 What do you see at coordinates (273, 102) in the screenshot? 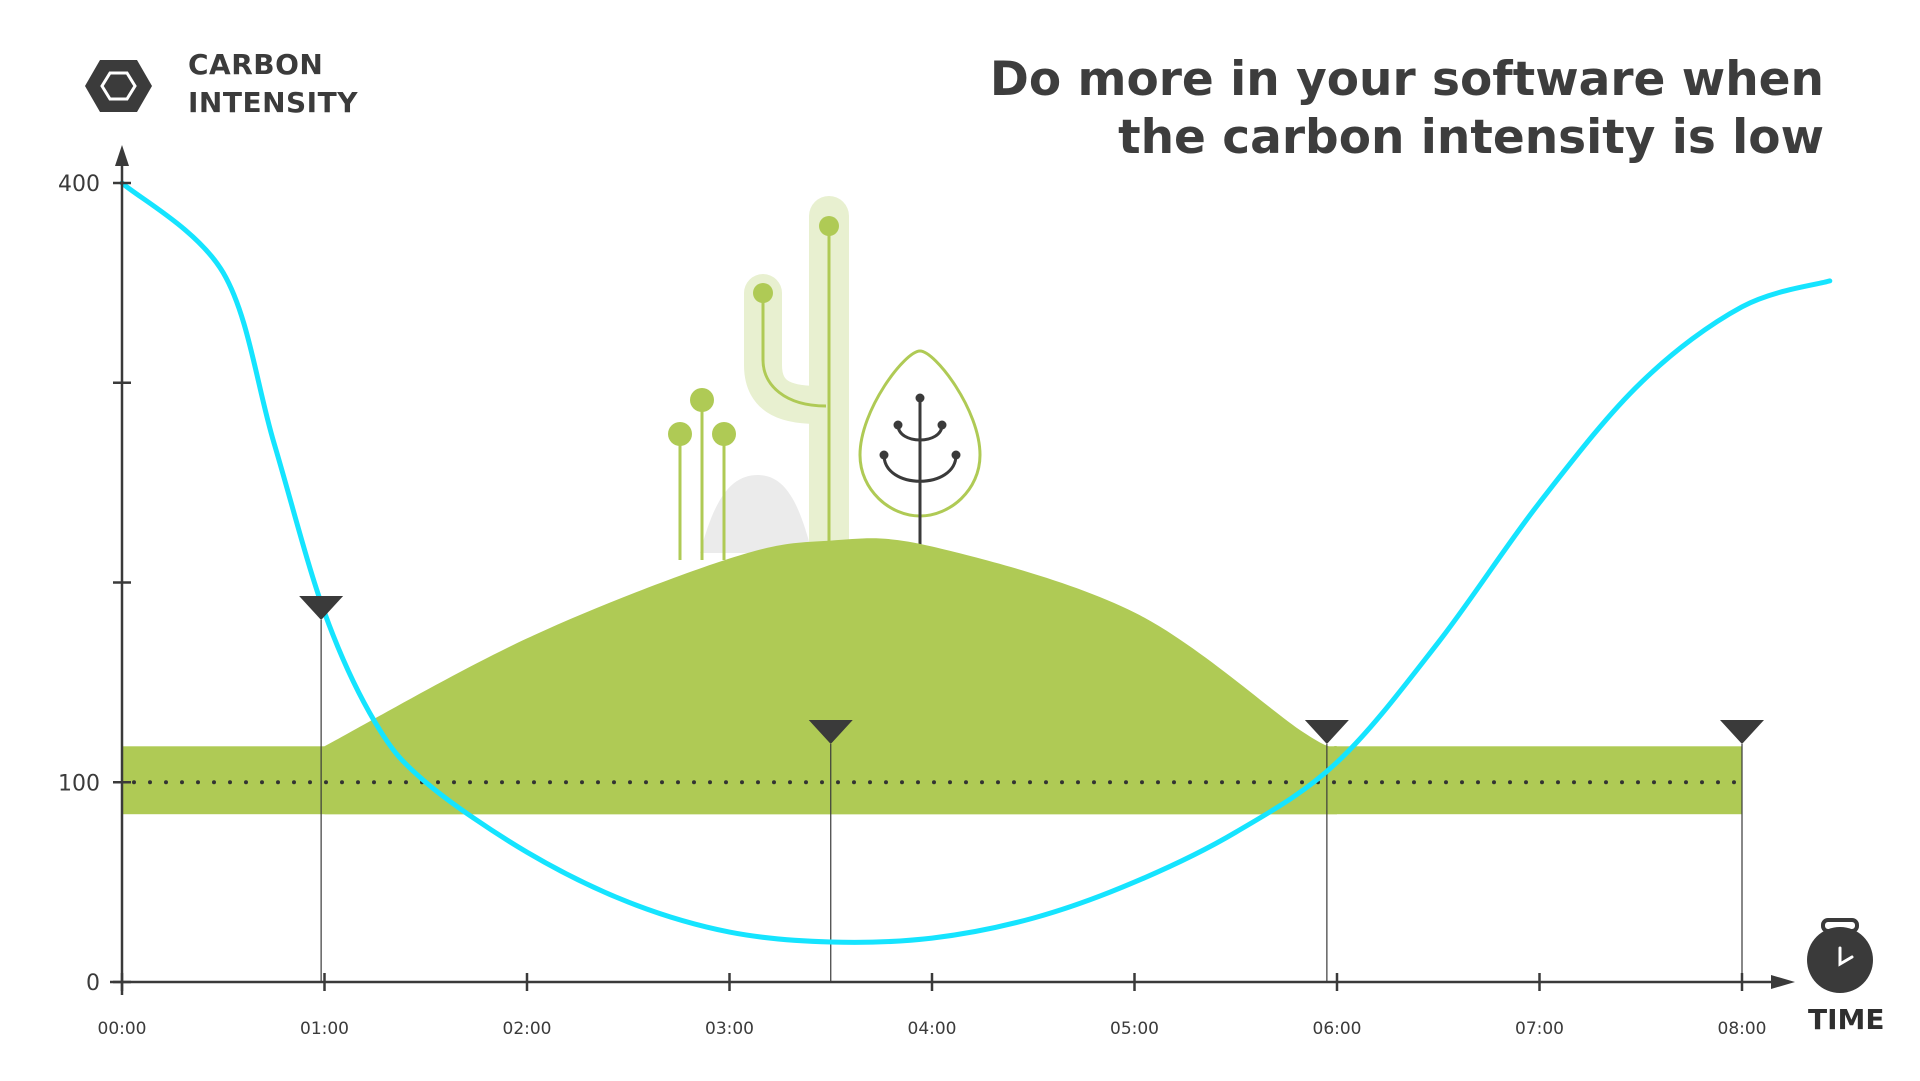
I see `y-axis-label-line-2: INTENSITY` at bounding box center [273, 102].